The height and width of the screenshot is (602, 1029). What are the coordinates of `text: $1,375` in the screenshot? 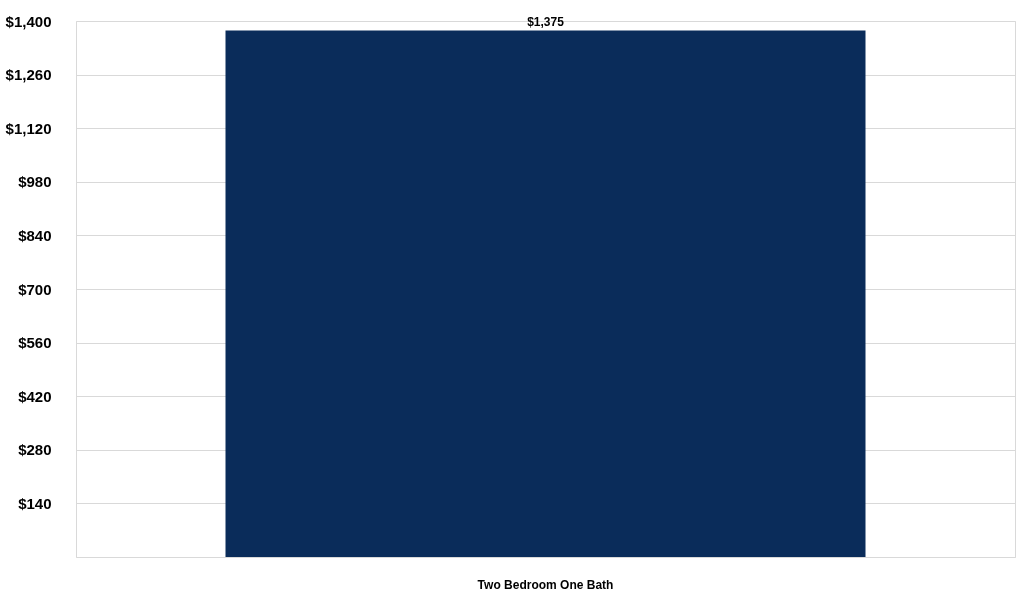 It's located at (545, 21).